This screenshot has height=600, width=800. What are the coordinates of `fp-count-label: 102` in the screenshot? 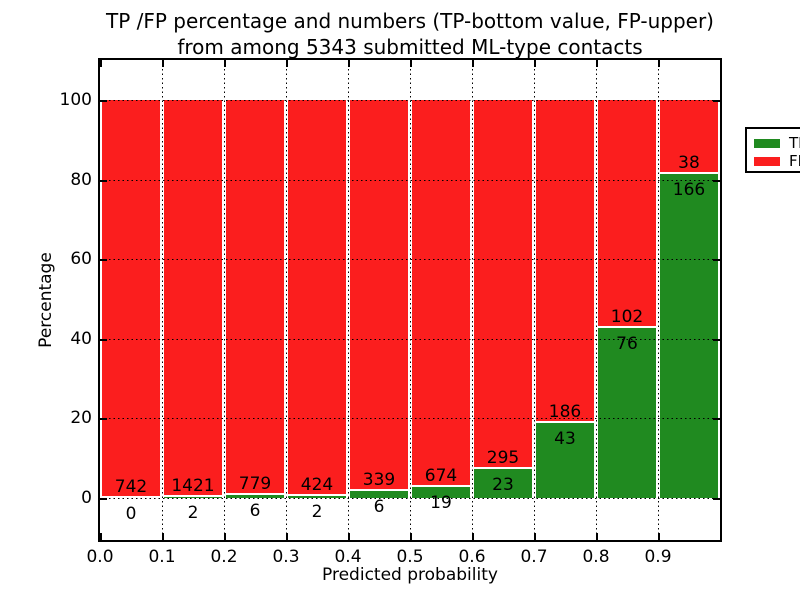 It's located at (627, 317).